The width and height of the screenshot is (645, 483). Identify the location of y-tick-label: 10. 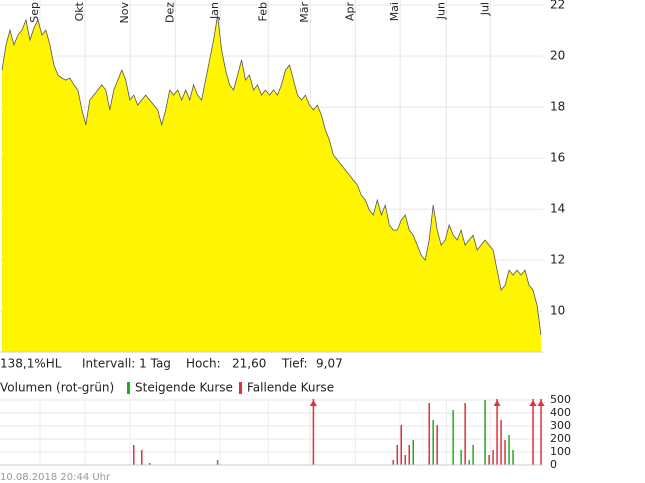
(557, 311).